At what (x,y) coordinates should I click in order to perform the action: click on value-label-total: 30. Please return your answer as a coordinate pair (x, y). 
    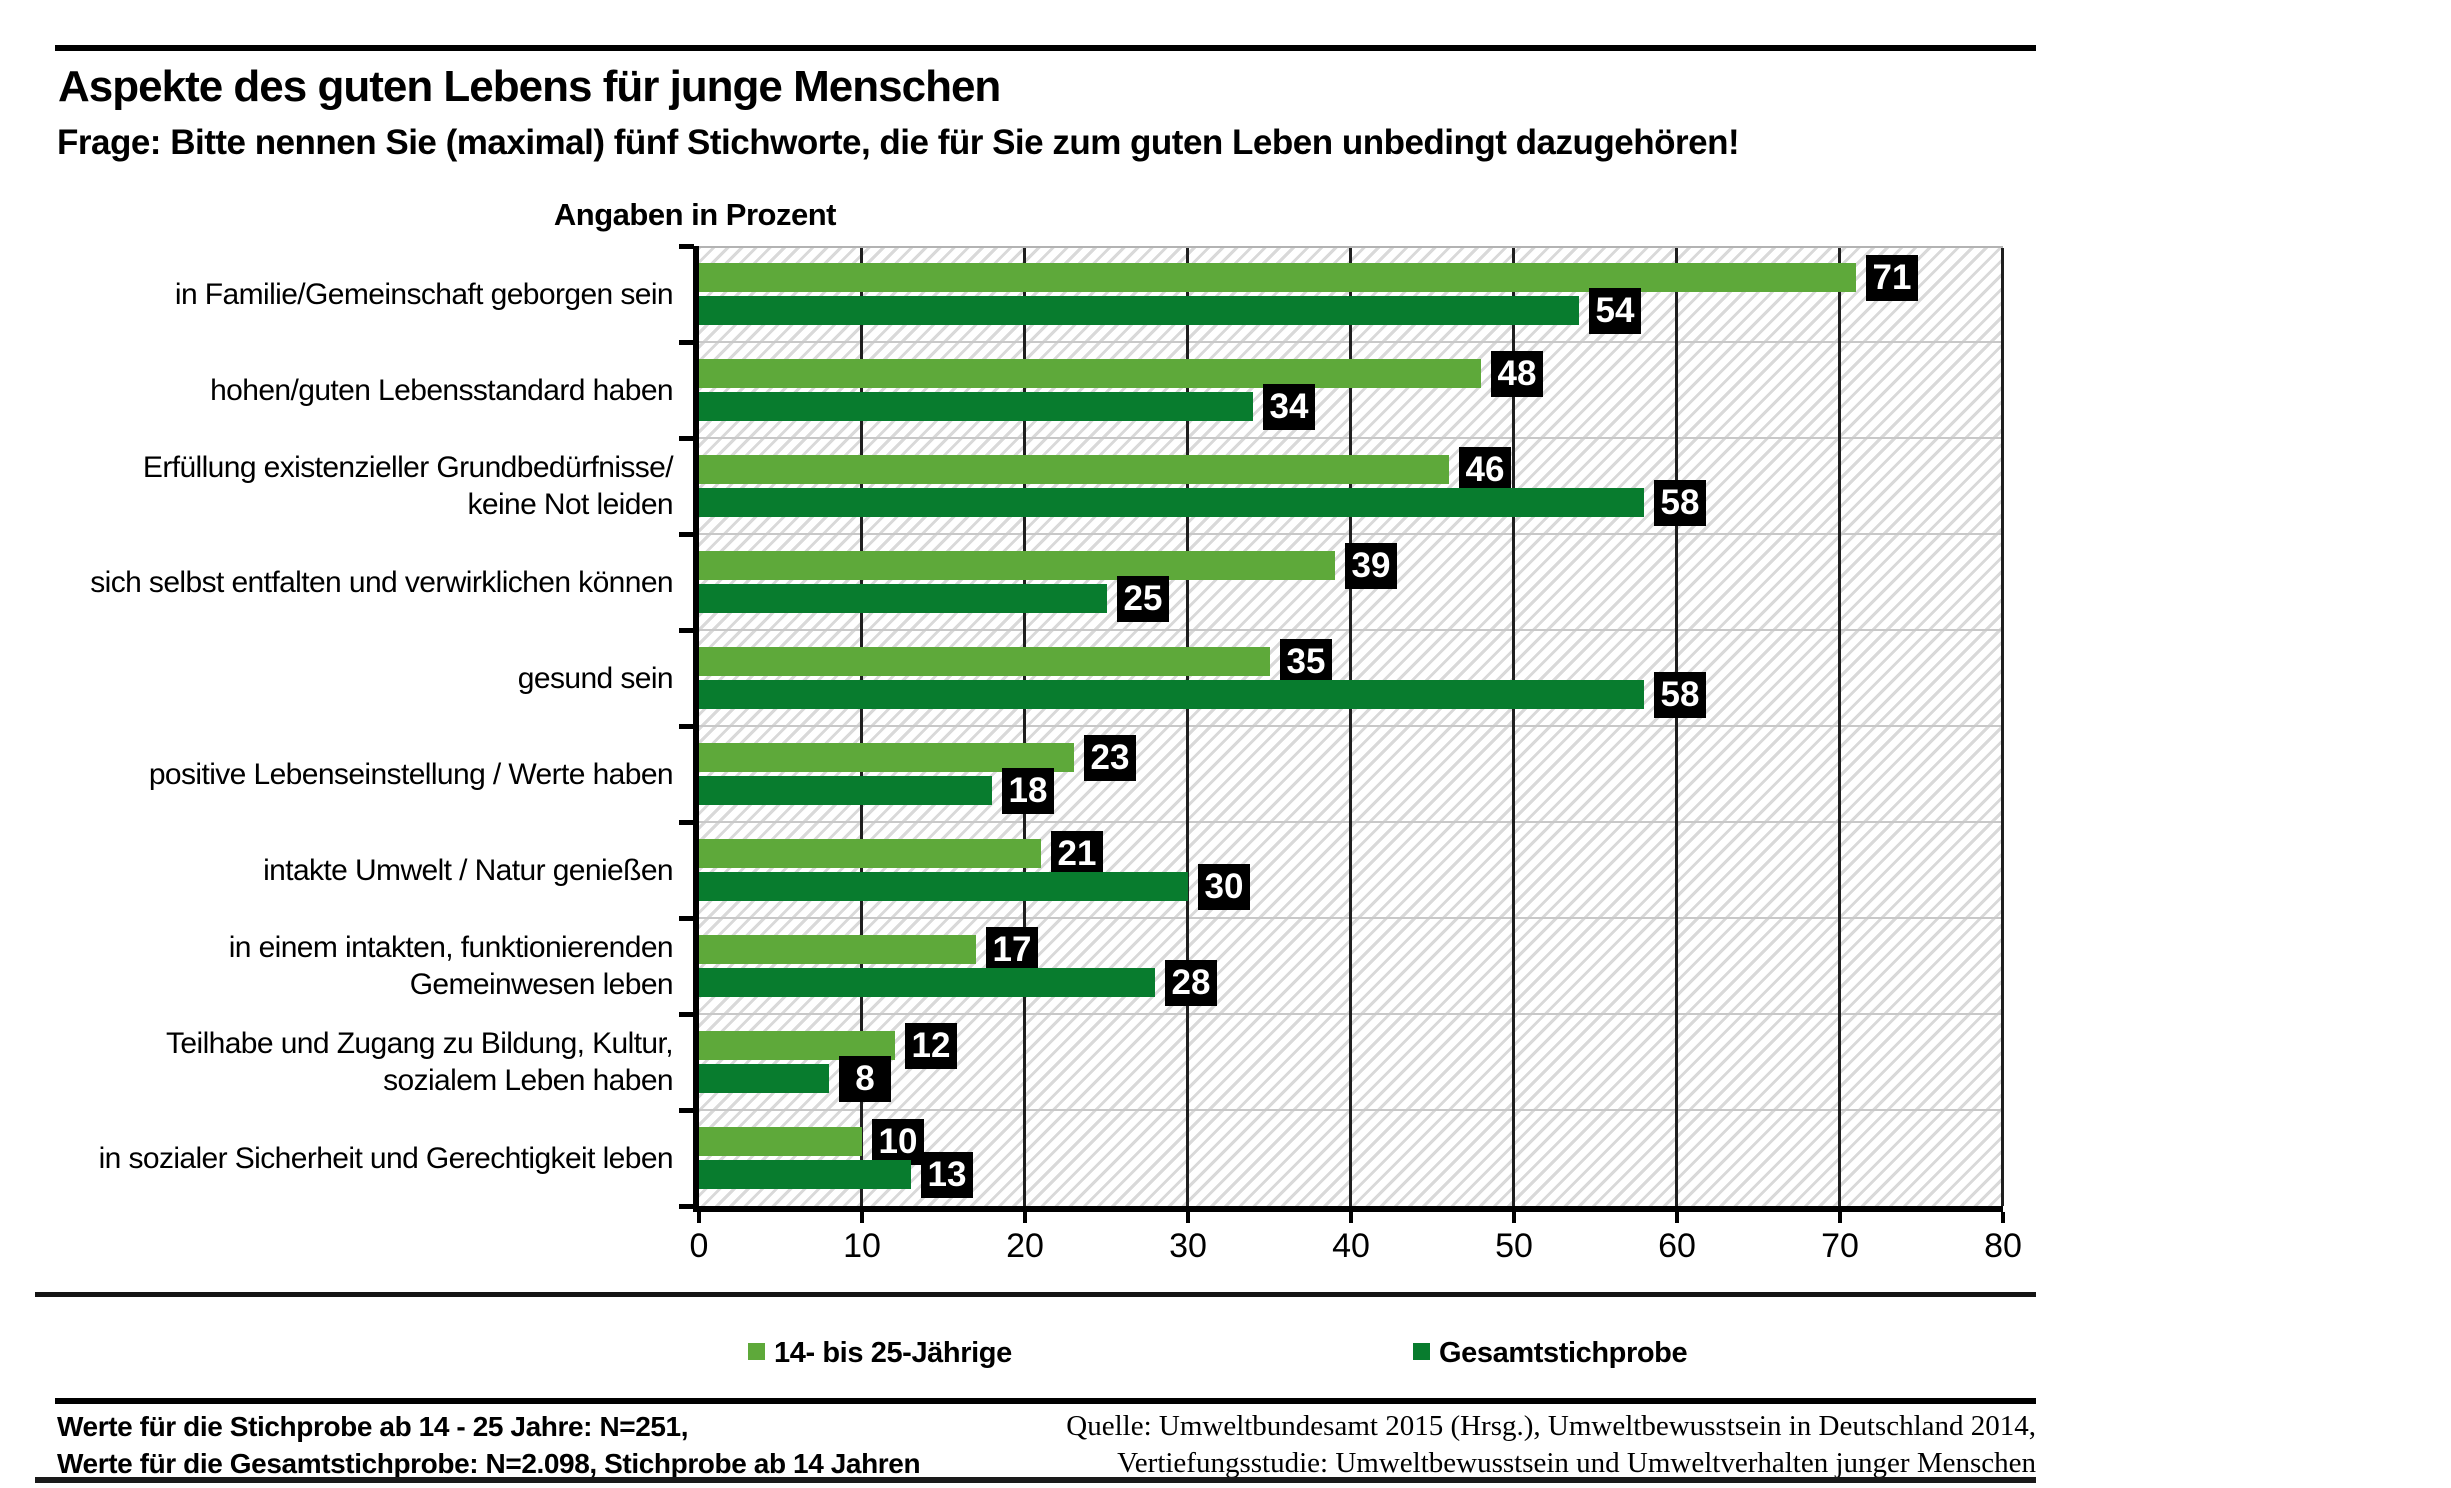
    Looking at the image, I should click on (1224, 887).